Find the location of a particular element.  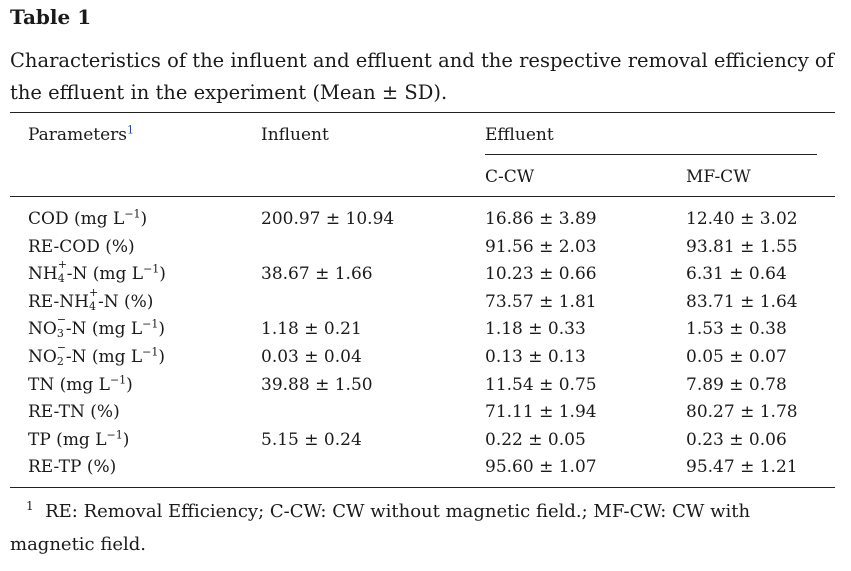

row-ccw: 1.18 ± 0.33 is located at coordinates (535, 329).